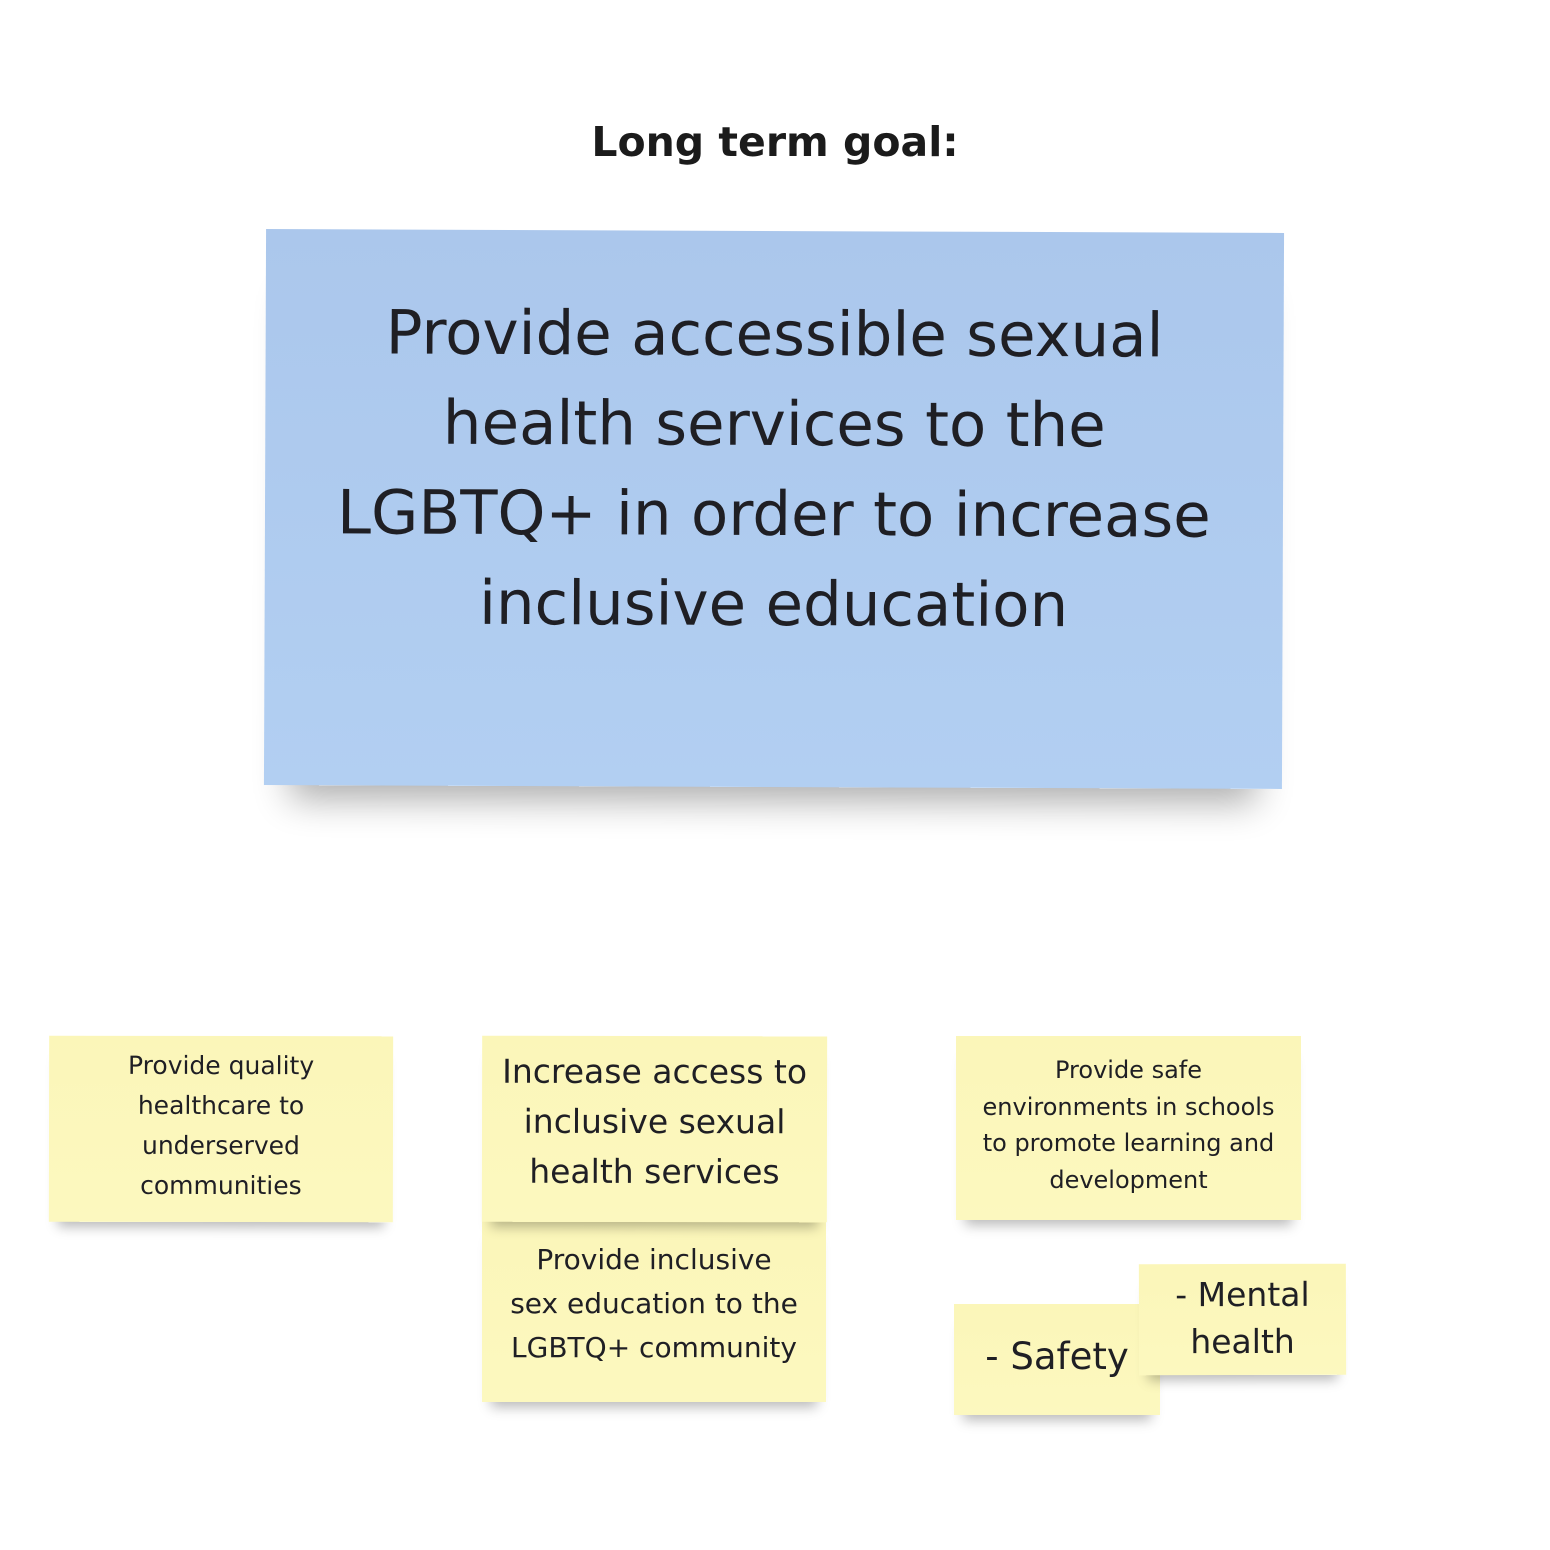 Image resolution: width=1550 pixels, height=1550 pixels. Describe the element at coordinates (1242, 1341) in the screenshot. I see `note-line: health` at that location.